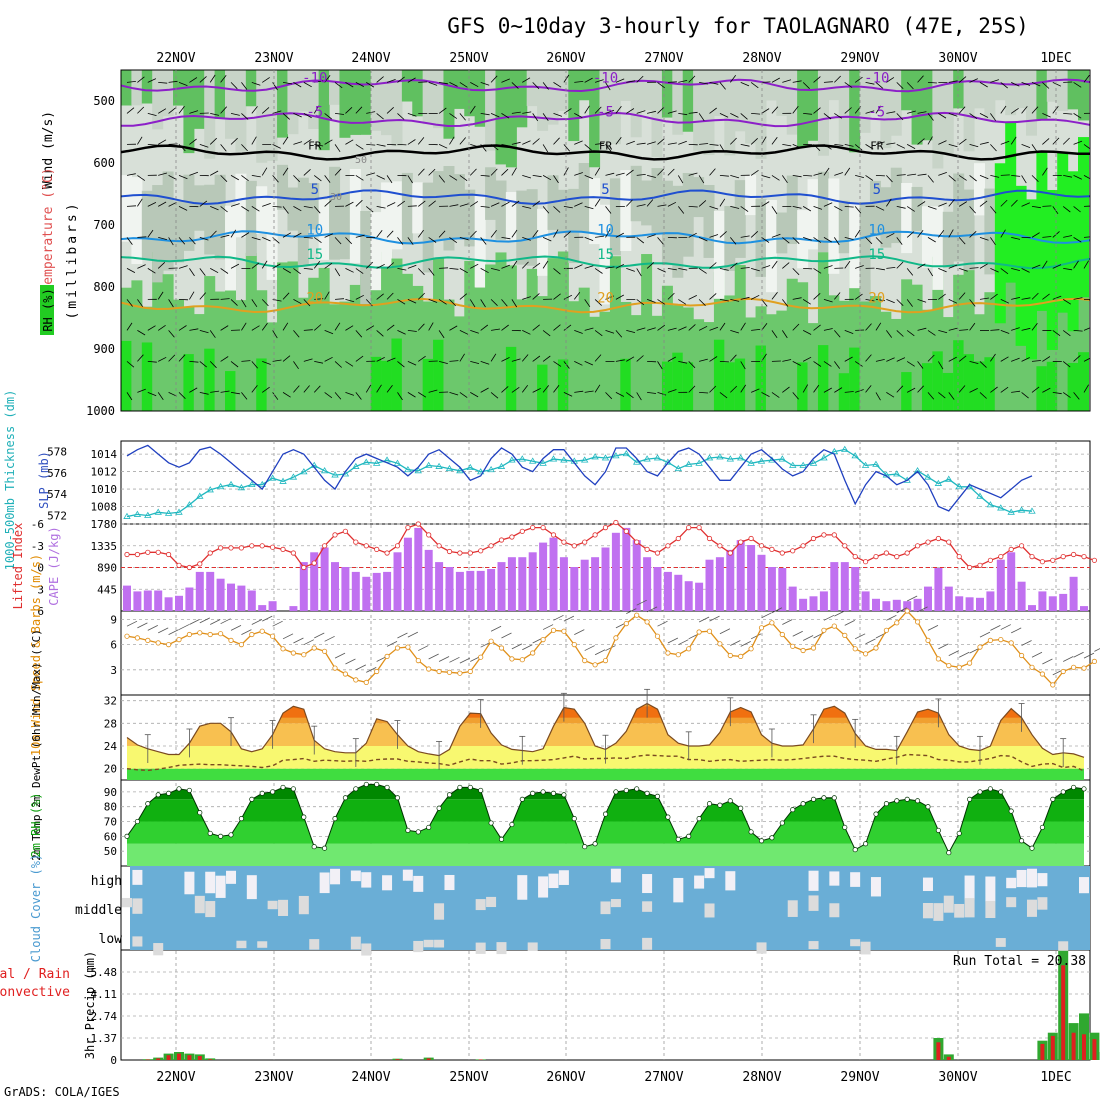  What do you see at coordinates (336, 197) in the screenshot?
I see `rh-contour-label: 30` at bounding box center [336, 197].